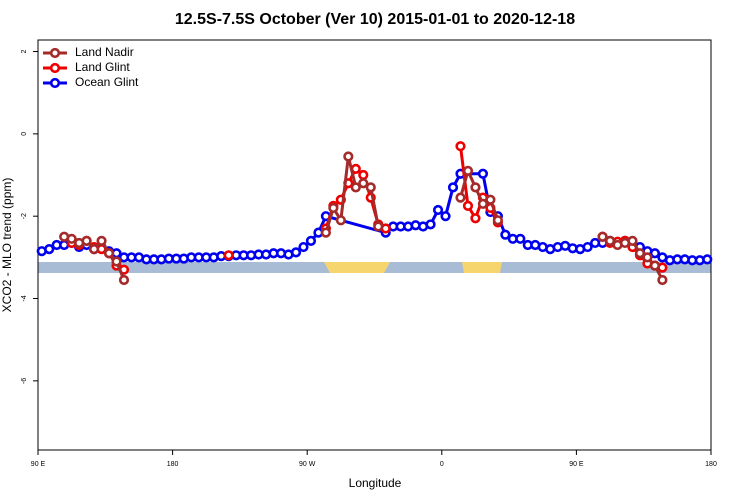  What do you see at coordinates (24, 134) in the screenshot?
I see `y-tick-label: 0` at bounding box center [24, 134].